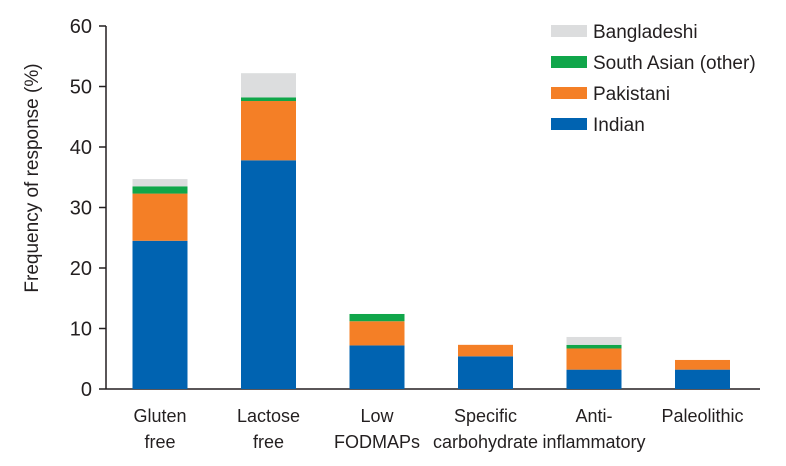  I want to click on y-tick-label: 10, so click(81, 330).